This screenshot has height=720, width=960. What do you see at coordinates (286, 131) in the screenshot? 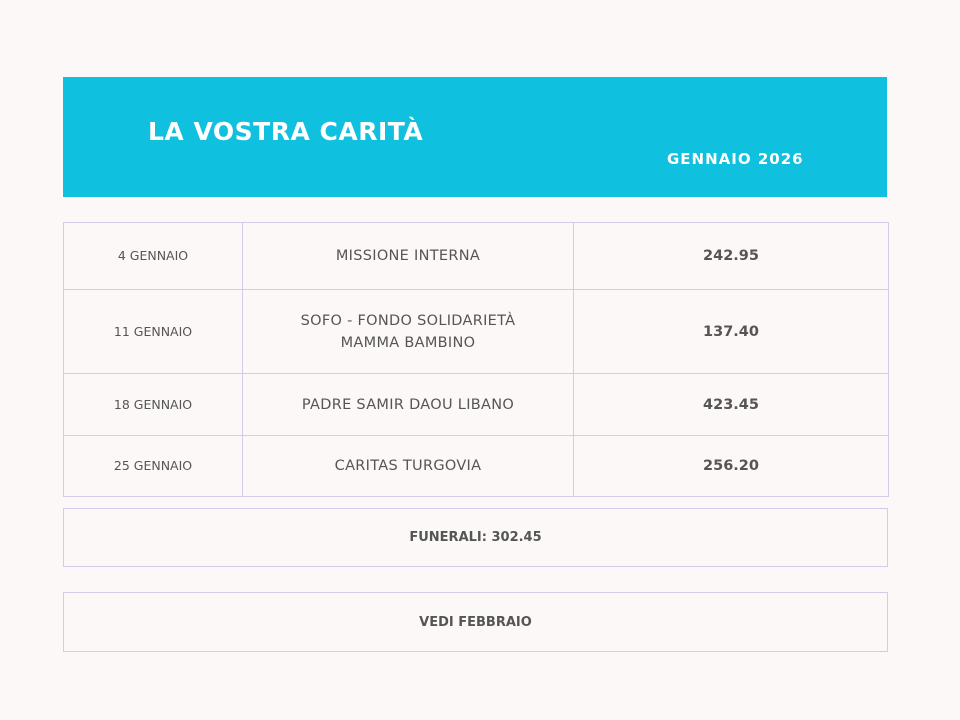
I see `page-title: LA VOSTRA CARITÀ` at bounding box center [286, 131].